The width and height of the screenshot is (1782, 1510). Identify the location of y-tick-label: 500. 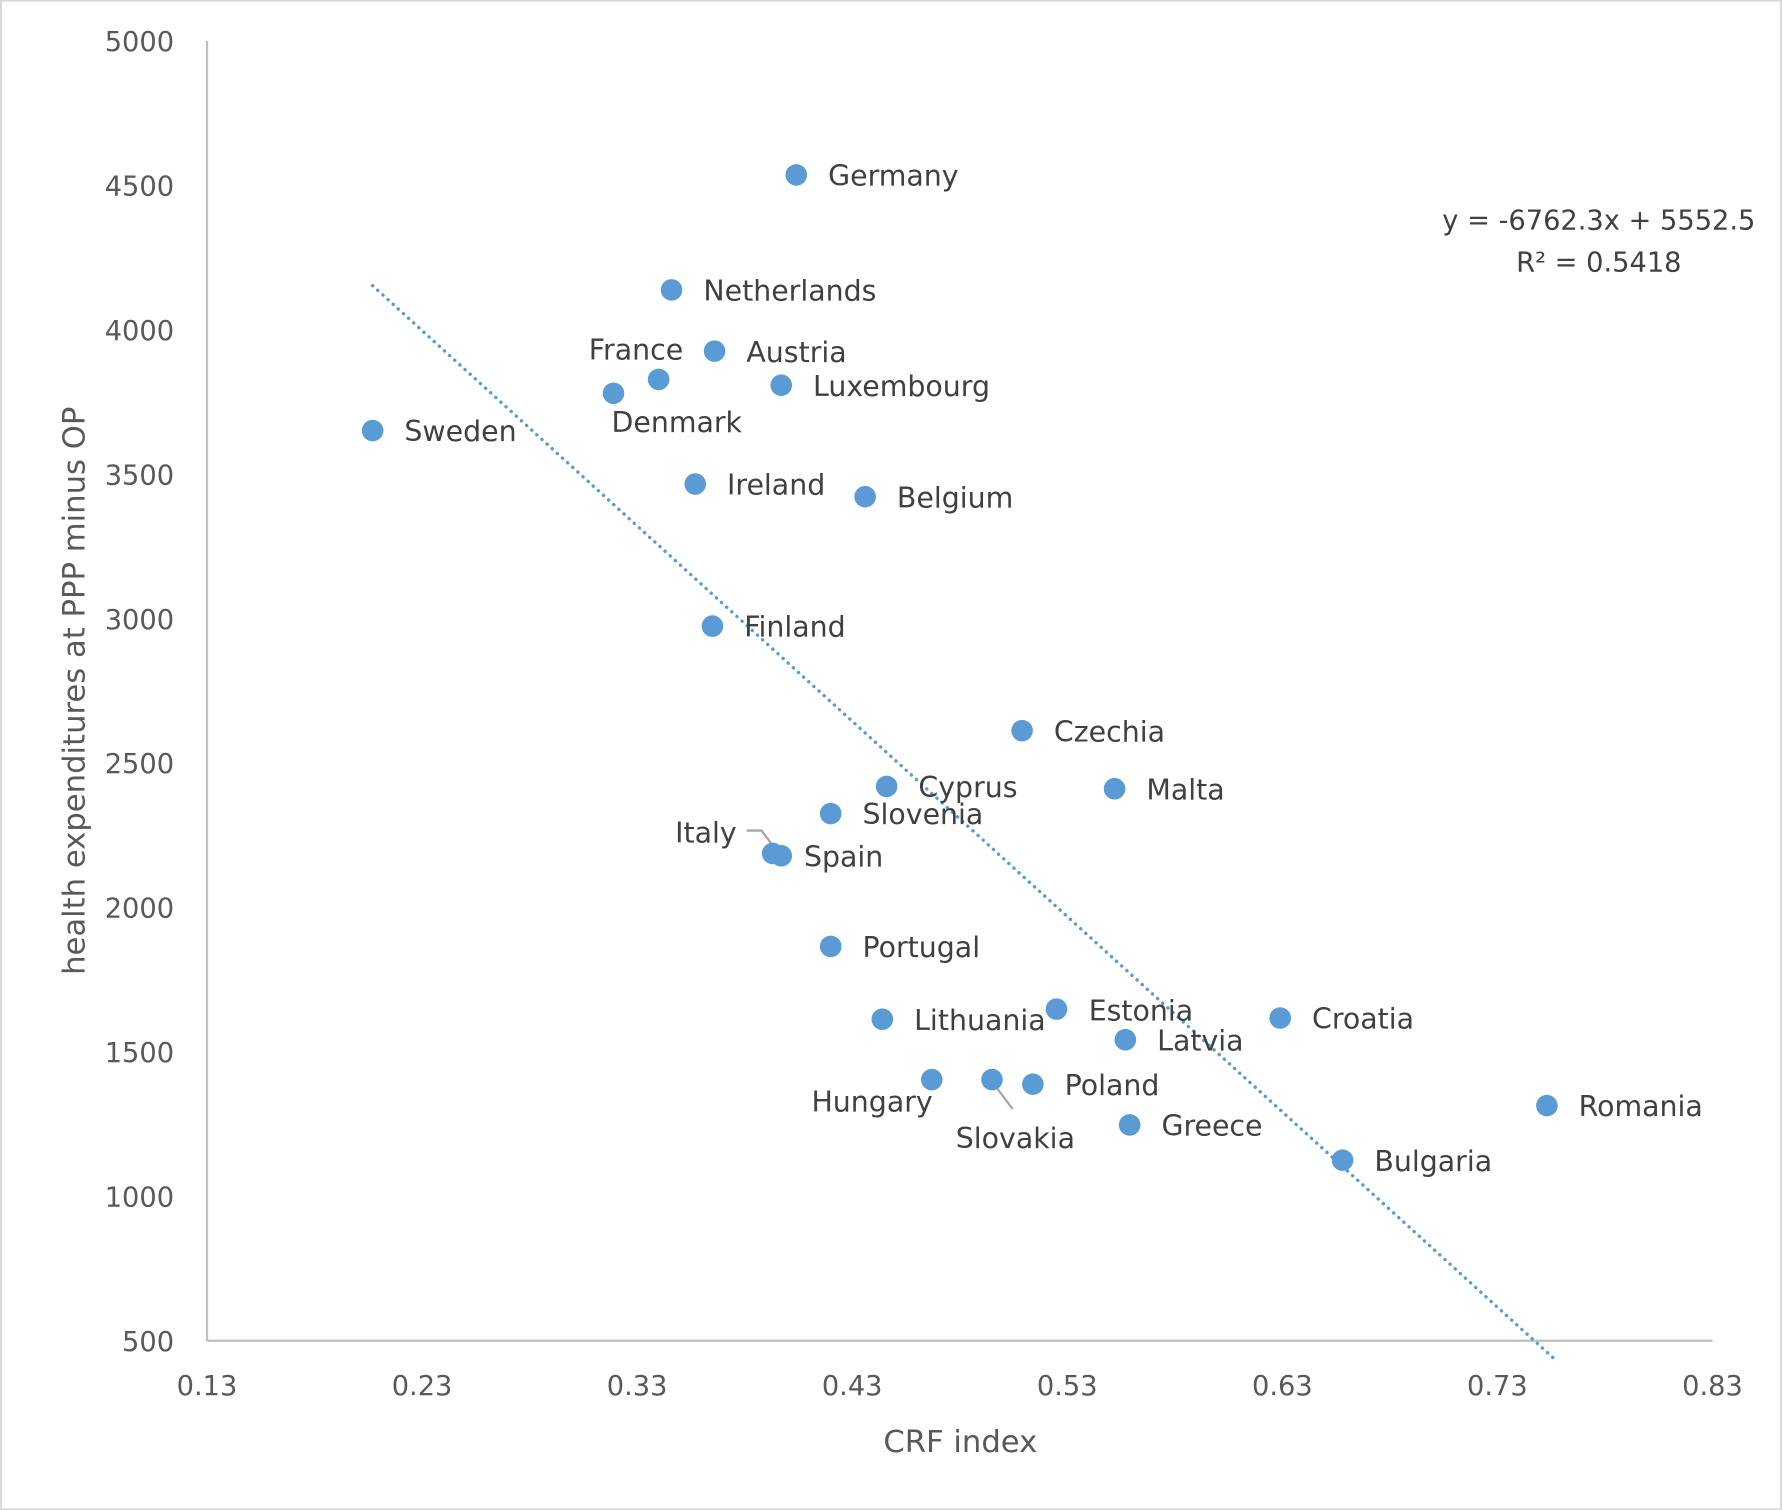
(148, 1342).